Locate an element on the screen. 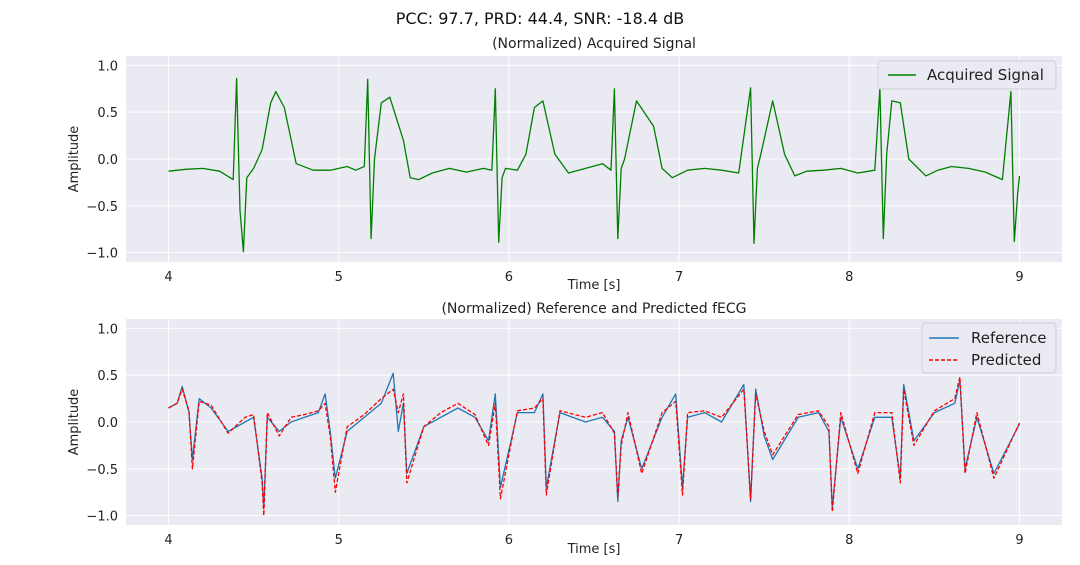 The image size is (1080, 565). legend-box is located at coordinates (967, 75).